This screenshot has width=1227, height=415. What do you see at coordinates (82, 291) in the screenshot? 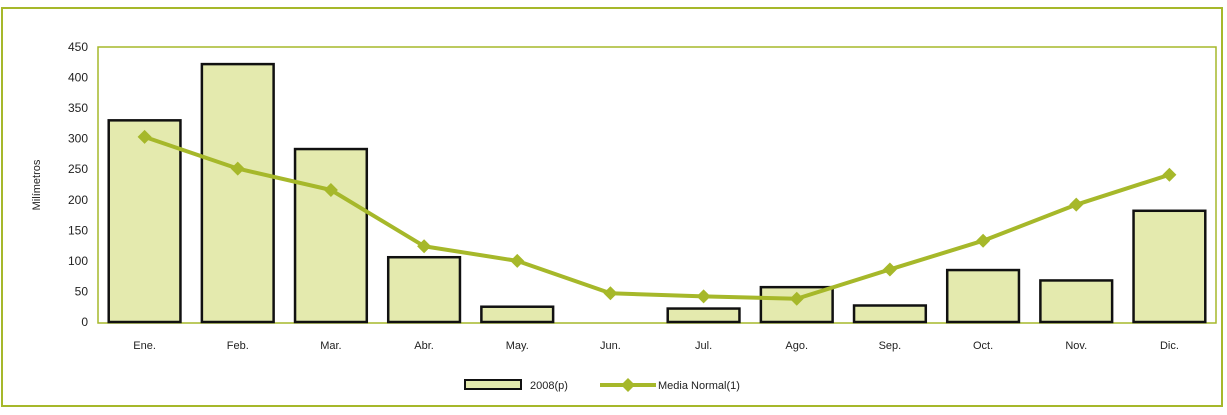
I see `y-tick-label: 50` at bounding box center [82, 291].